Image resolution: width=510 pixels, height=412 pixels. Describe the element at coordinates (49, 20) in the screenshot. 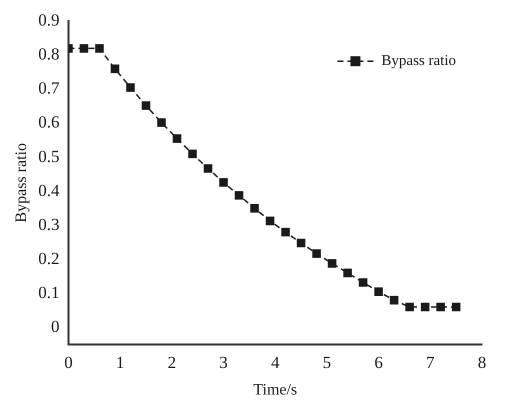

I see `y-tick-label: 0.9` at that location.